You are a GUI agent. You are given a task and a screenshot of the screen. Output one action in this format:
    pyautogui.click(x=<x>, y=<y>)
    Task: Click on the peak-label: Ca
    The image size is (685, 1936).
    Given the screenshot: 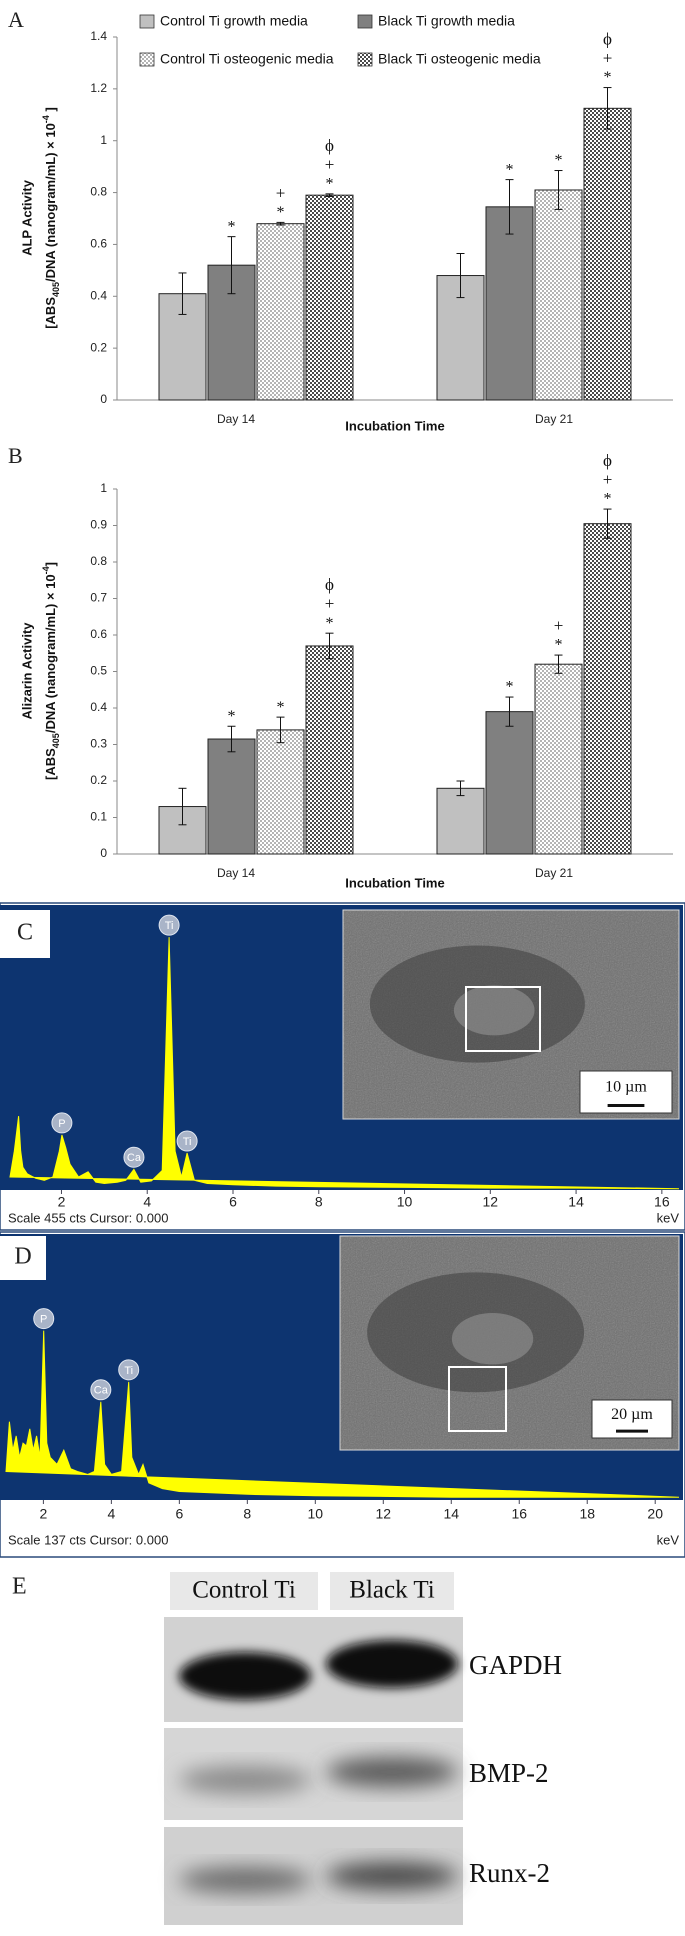 What is the action you would take?
    pyautogui.click(x=134, y=1158)
    